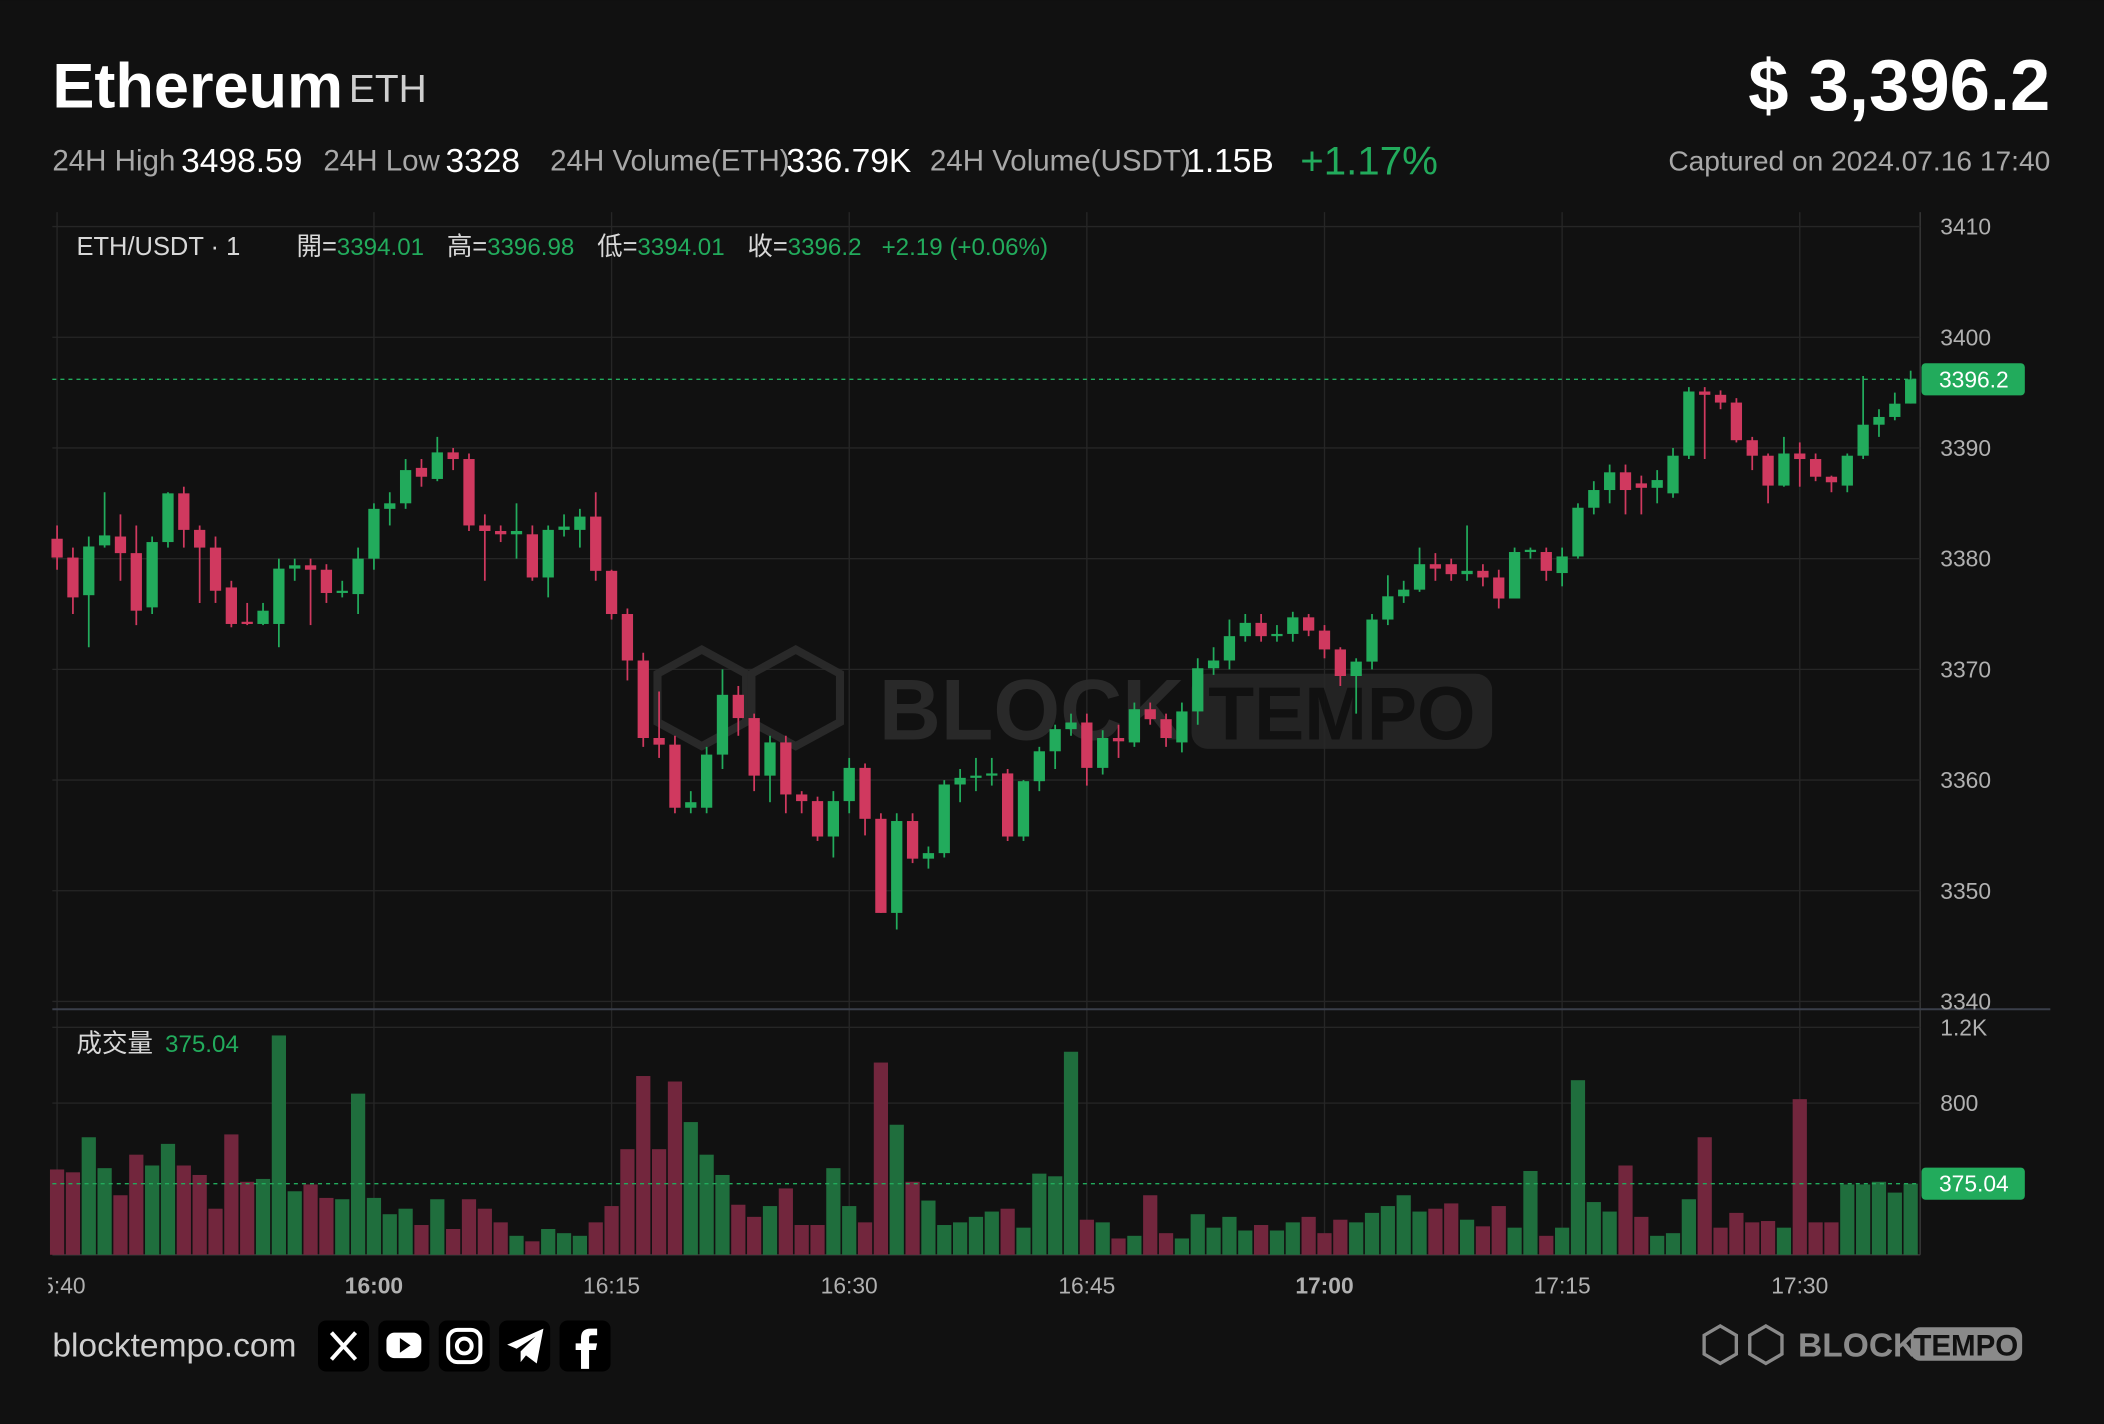 The image size is (2104, 1424). I want to click on logo-text: TEMPO, so click(1965, 1345).